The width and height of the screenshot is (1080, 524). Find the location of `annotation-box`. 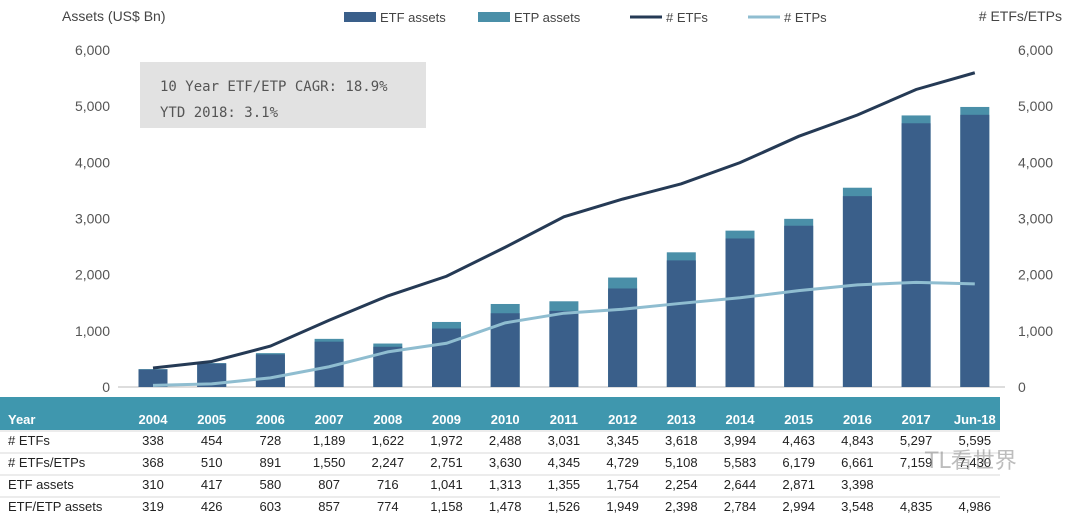

annotation-box is located at coordinates (283, 95).